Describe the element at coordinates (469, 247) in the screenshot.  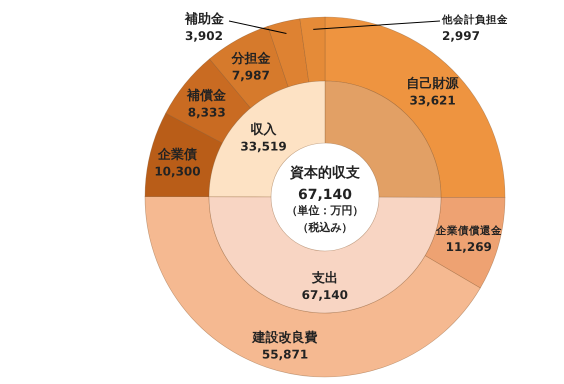
I see `data-label: 11,269` at that location.